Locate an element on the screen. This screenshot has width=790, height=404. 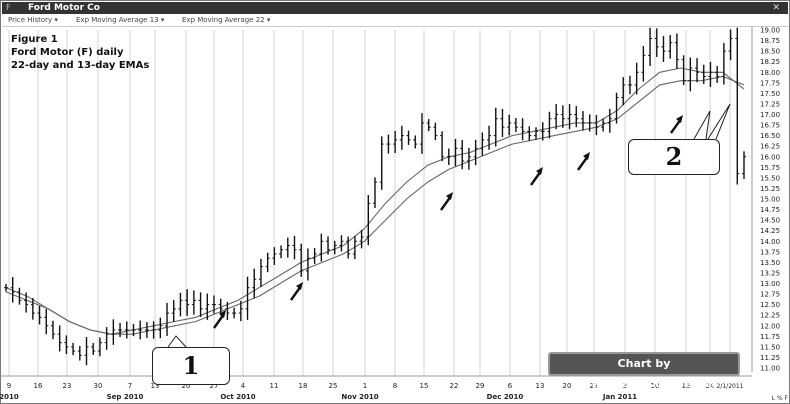
x-tick-label: 11 is located at coordinates (274, 386).